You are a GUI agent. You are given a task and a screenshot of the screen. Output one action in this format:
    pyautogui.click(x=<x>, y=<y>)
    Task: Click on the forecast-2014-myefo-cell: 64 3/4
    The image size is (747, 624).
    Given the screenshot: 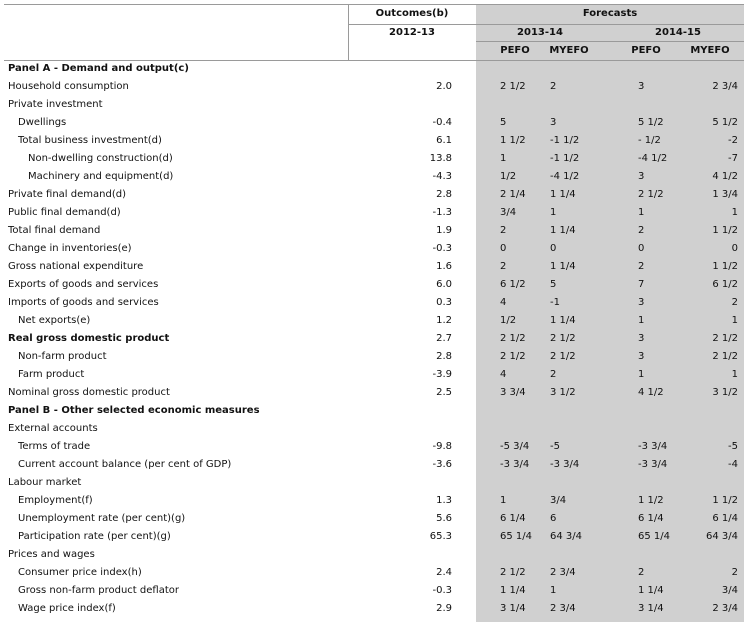 What is the action you would take?
    pyautogui.click(x=722, y=536)
    